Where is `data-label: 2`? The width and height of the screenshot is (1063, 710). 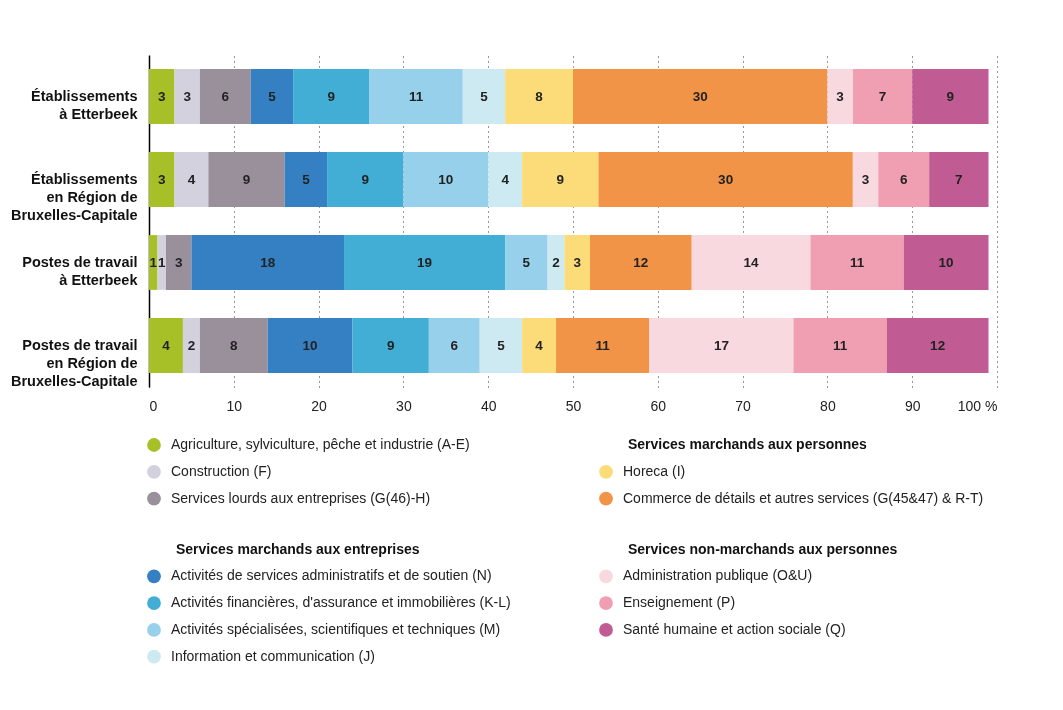
data-label: 2 is located at coordinates (191, 345).